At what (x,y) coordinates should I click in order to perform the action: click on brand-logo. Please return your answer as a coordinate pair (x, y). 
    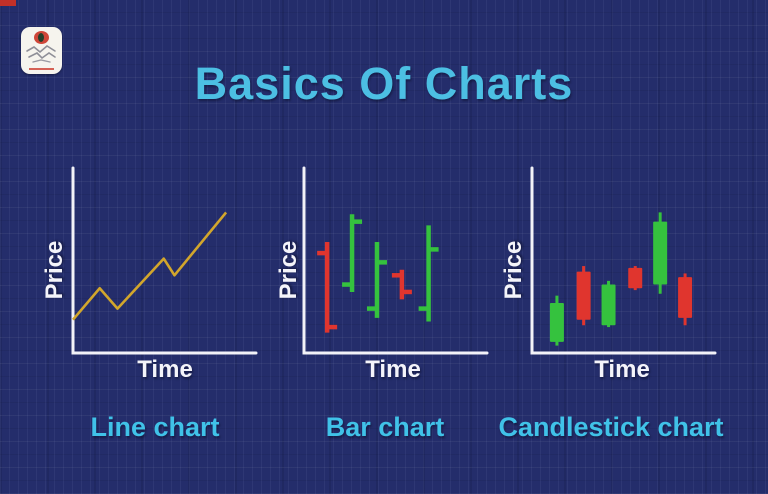
    Looking at the image, I should click on (41, 50).